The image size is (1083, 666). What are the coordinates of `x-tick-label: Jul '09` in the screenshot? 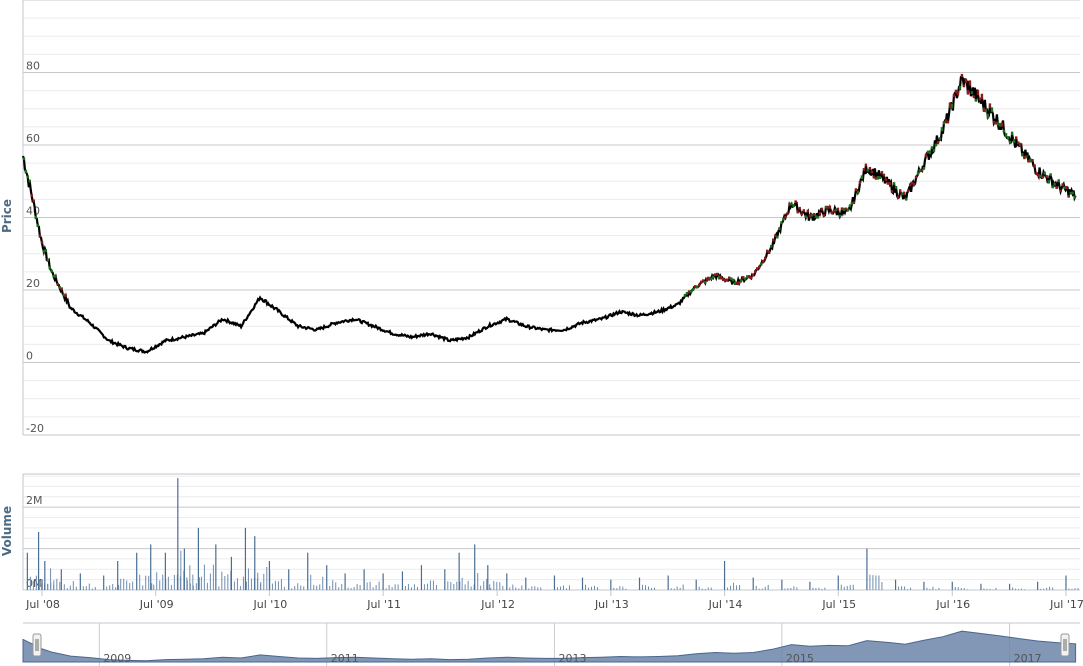 It's located at (156, 604).